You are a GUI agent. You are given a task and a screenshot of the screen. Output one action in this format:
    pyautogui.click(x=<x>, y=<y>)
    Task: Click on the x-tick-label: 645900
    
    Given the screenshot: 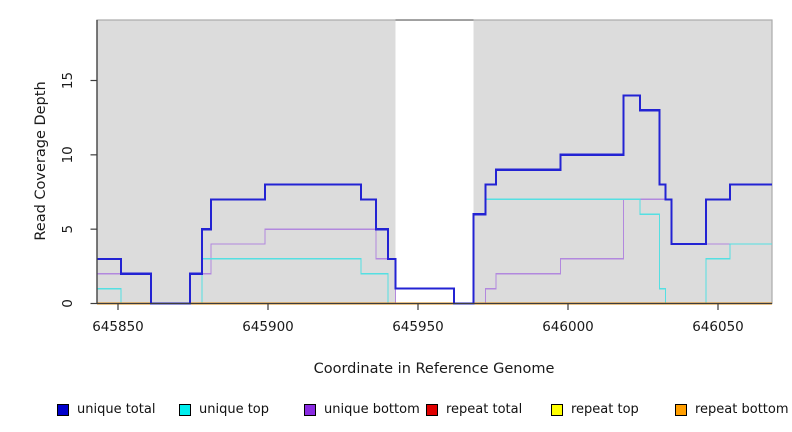 What is the action you would take?
    pyautogui.click(x=268, y=327)
    